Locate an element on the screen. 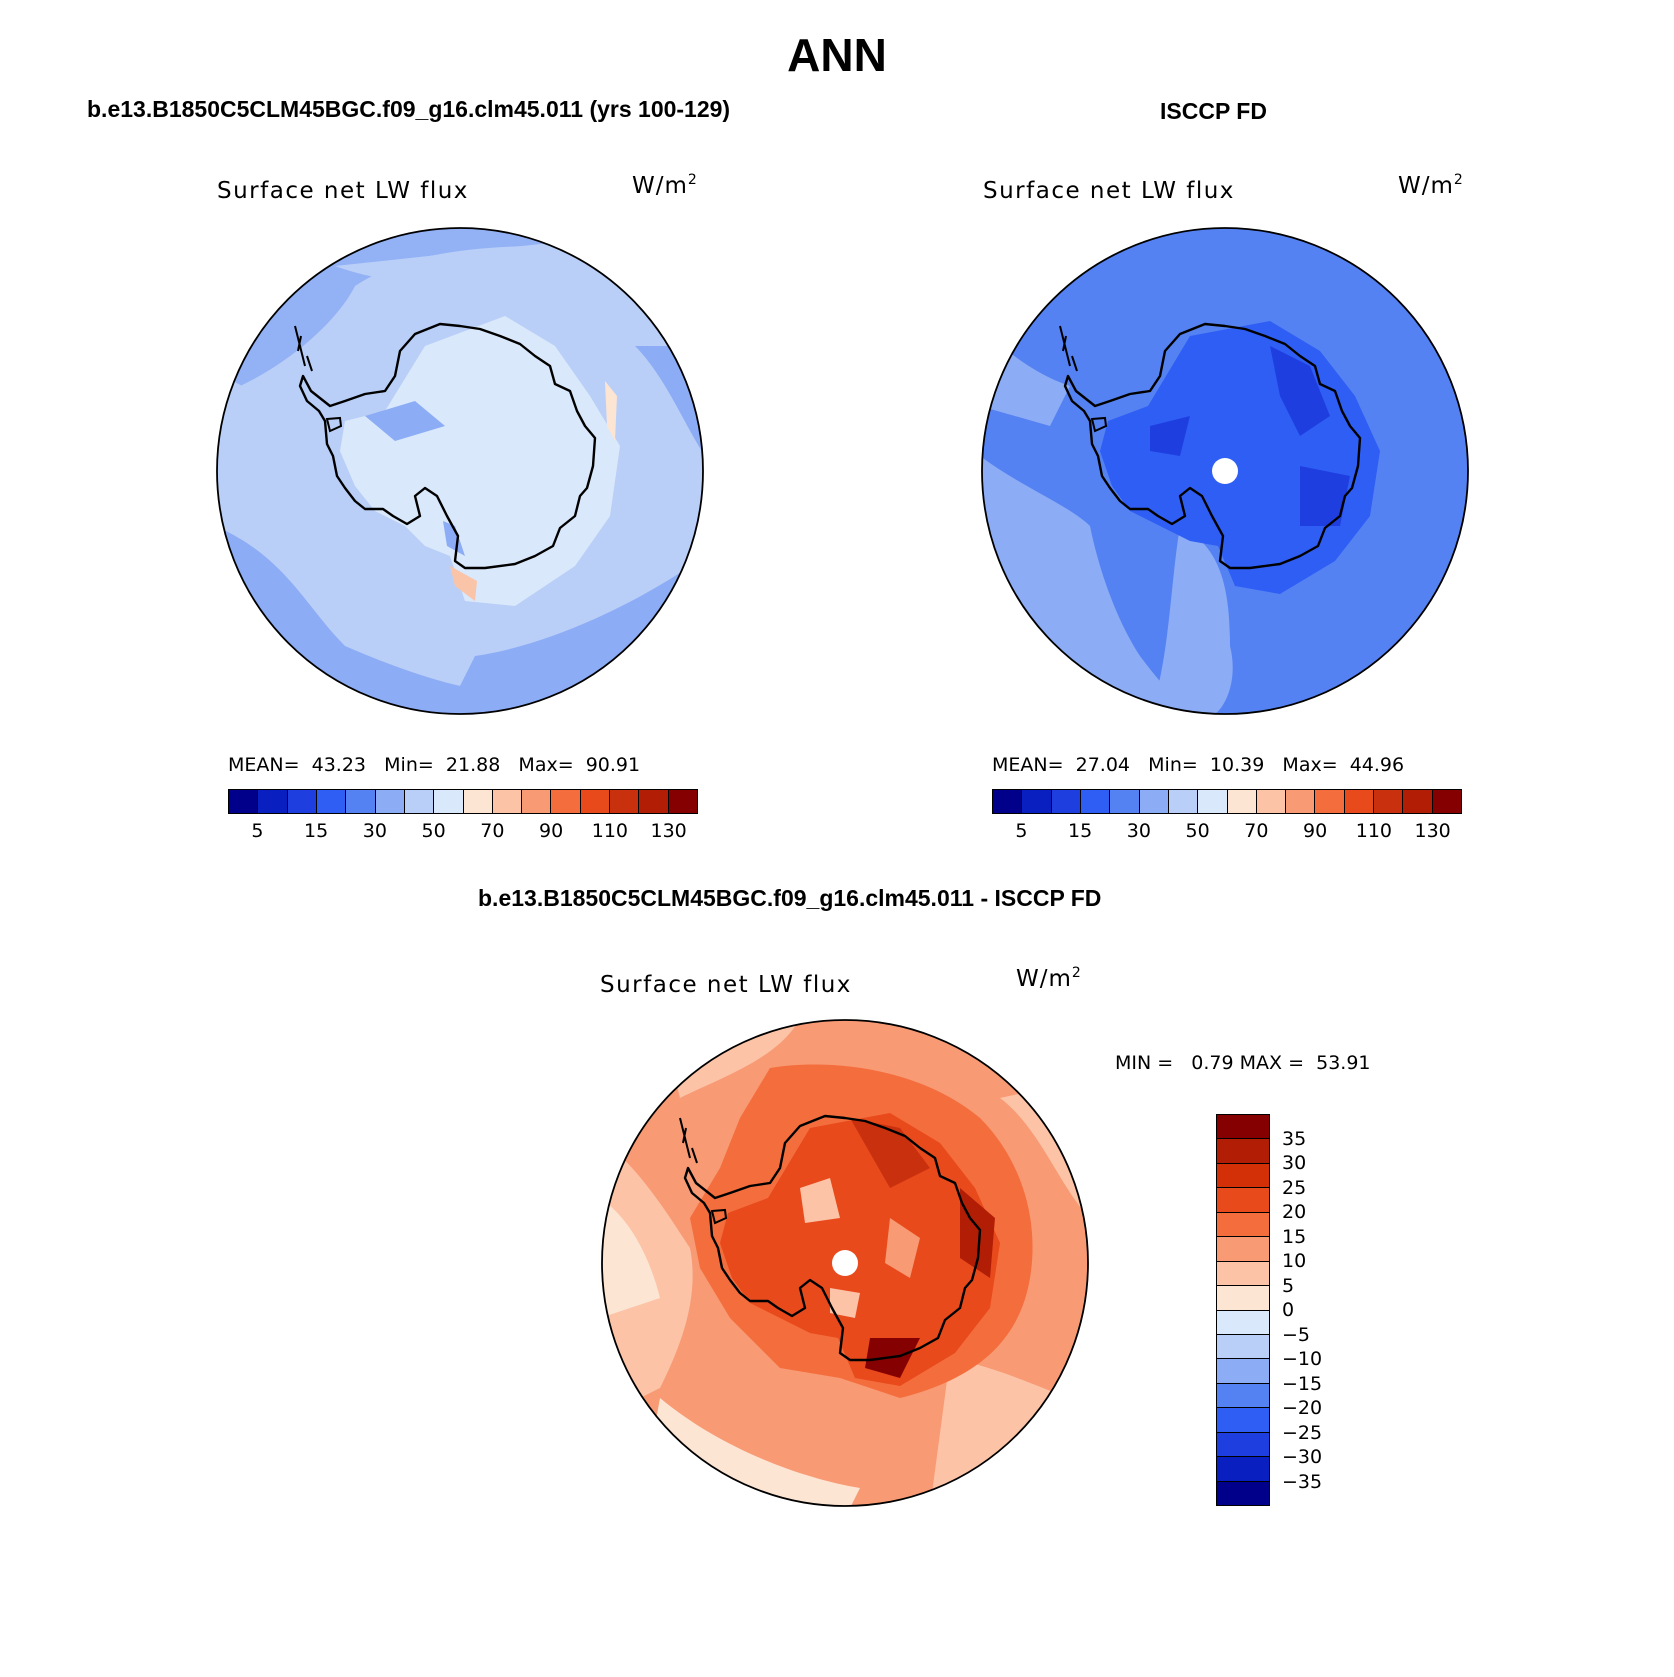 This screenshot has width=1674, height=1677. colorbar-tick-label: 10 is located at coordinates (1294, 1261).